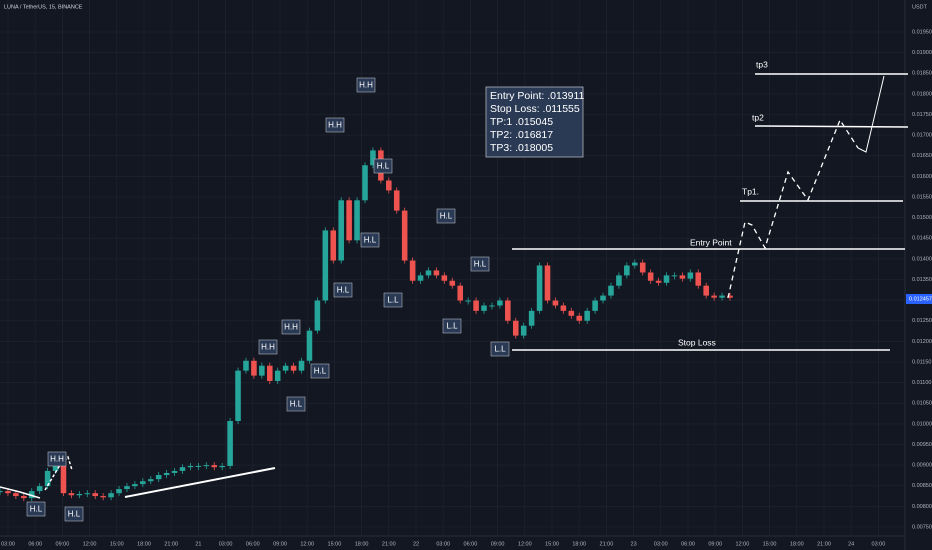 The width and height of the screenshot is (932, 550). What do you see at coordinates (922, 74) in the screenshot?
I see `y-tick-label: 0.01850` at bounding box center [922, 74].